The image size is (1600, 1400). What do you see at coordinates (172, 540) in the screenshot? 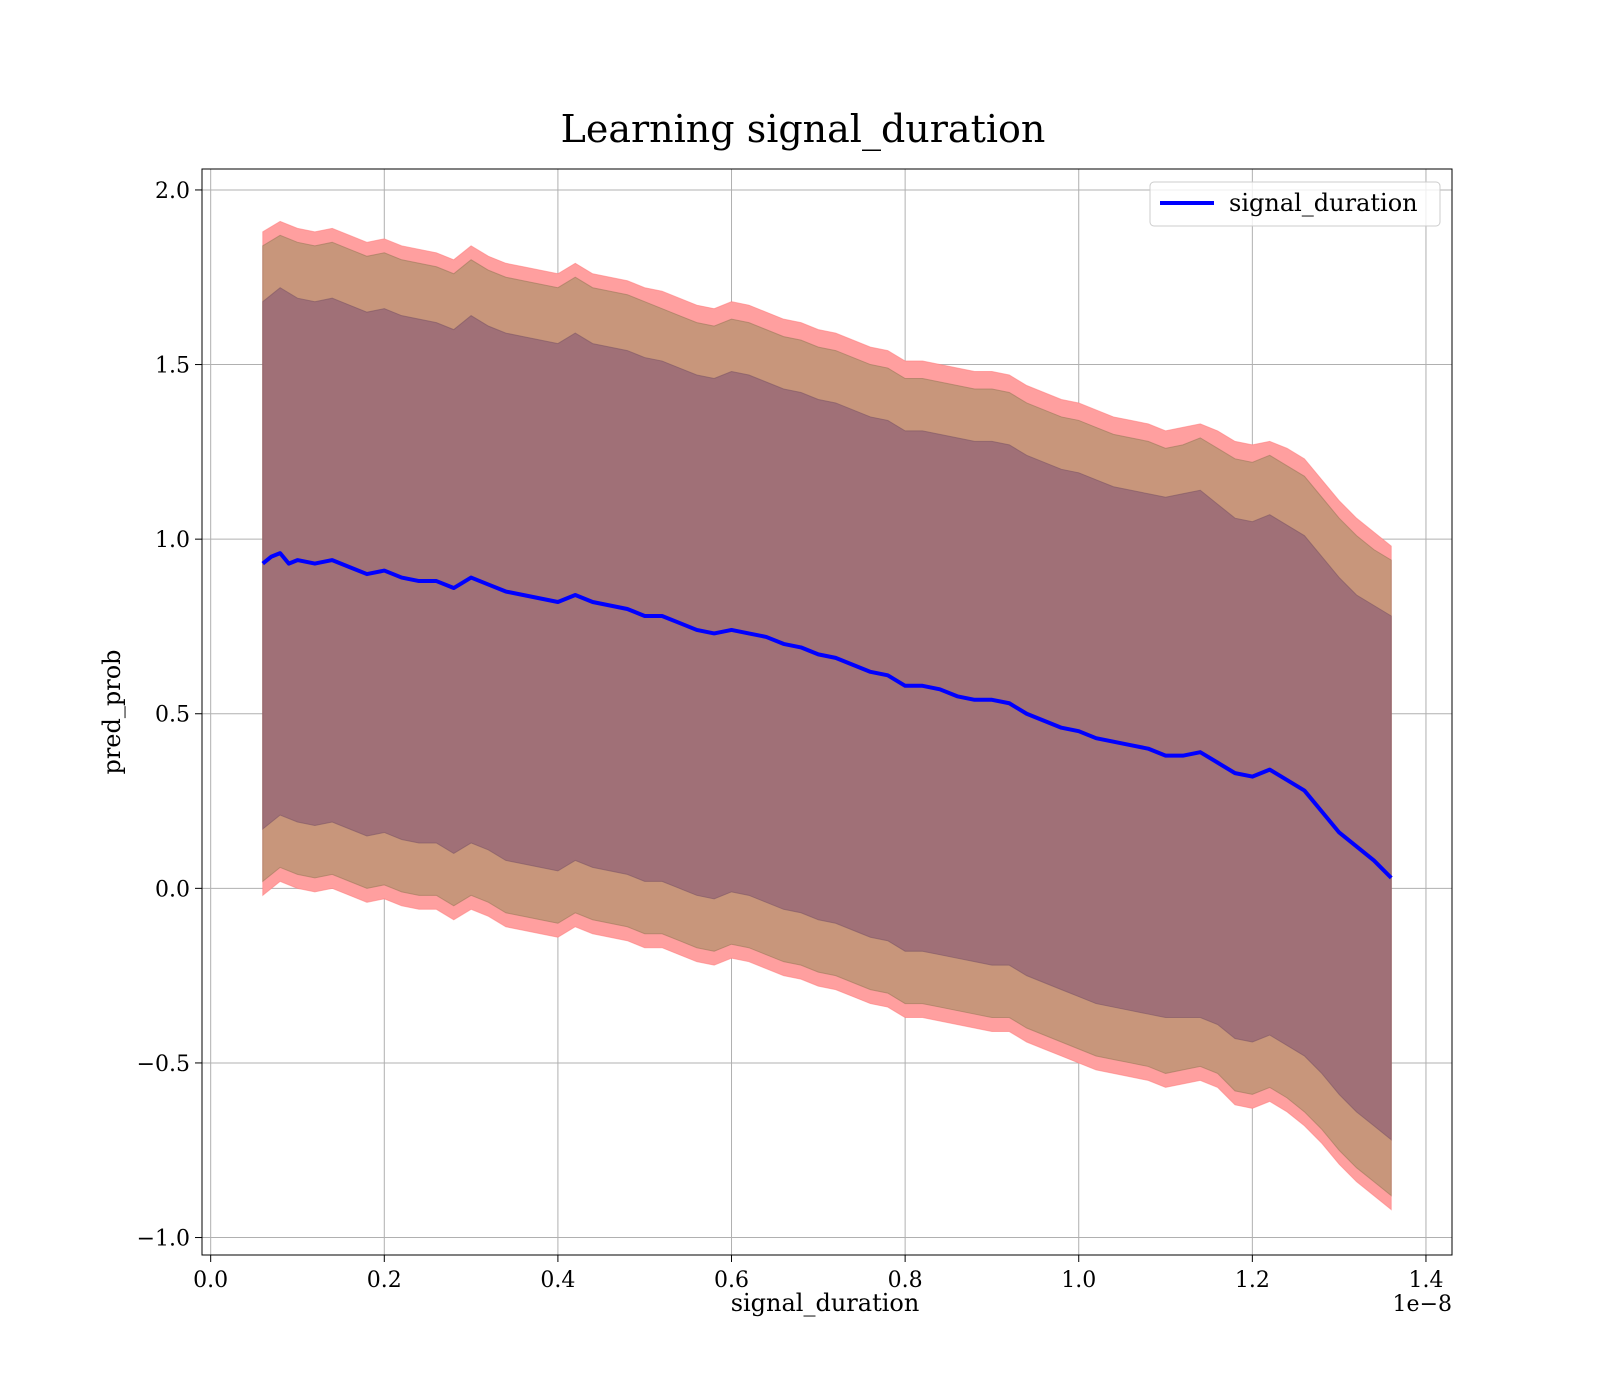
I see `y-tick-label: 1.0` at bounding box center [172, 540].